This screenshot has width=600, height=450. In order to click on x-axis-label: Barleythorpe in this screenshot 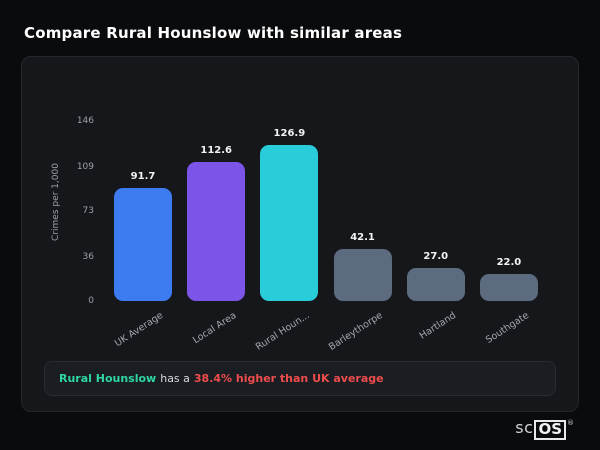, I will do `click(355, 331)`.